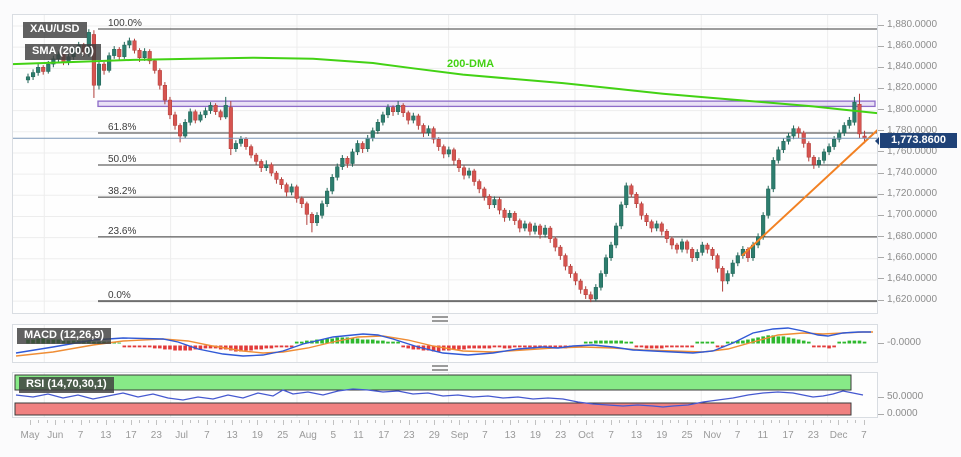 The width and height of the screenshot is (961, 457). What do you see at coordinates (55, 435) in the screenshot?
I see `time-axis-label: Jun` at bounding box center [55, 435].